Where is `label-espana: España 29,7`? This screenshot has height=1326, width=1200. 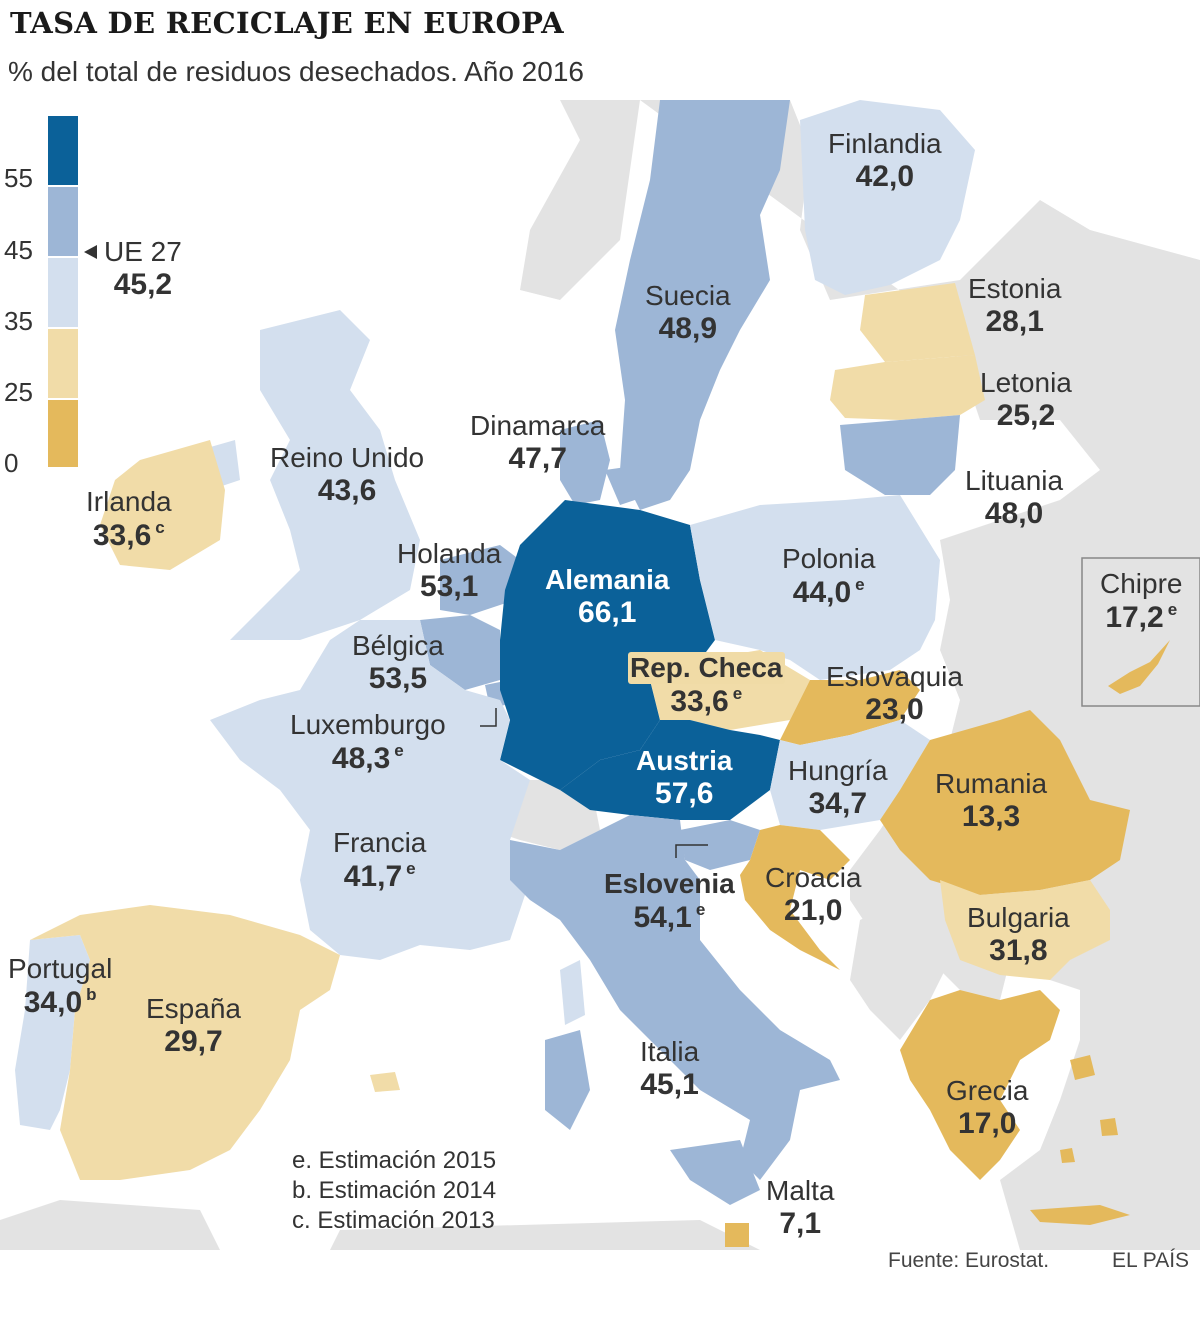 label-espana: España 29,7 is located at coordinates (193, 1026).